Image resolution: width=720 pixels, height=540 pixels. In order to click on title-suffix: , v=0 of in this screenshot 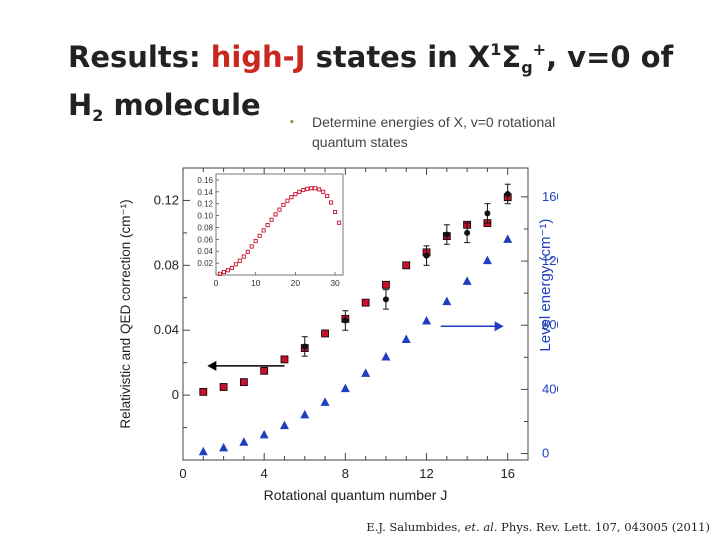, I will do `click(610, 57)`.